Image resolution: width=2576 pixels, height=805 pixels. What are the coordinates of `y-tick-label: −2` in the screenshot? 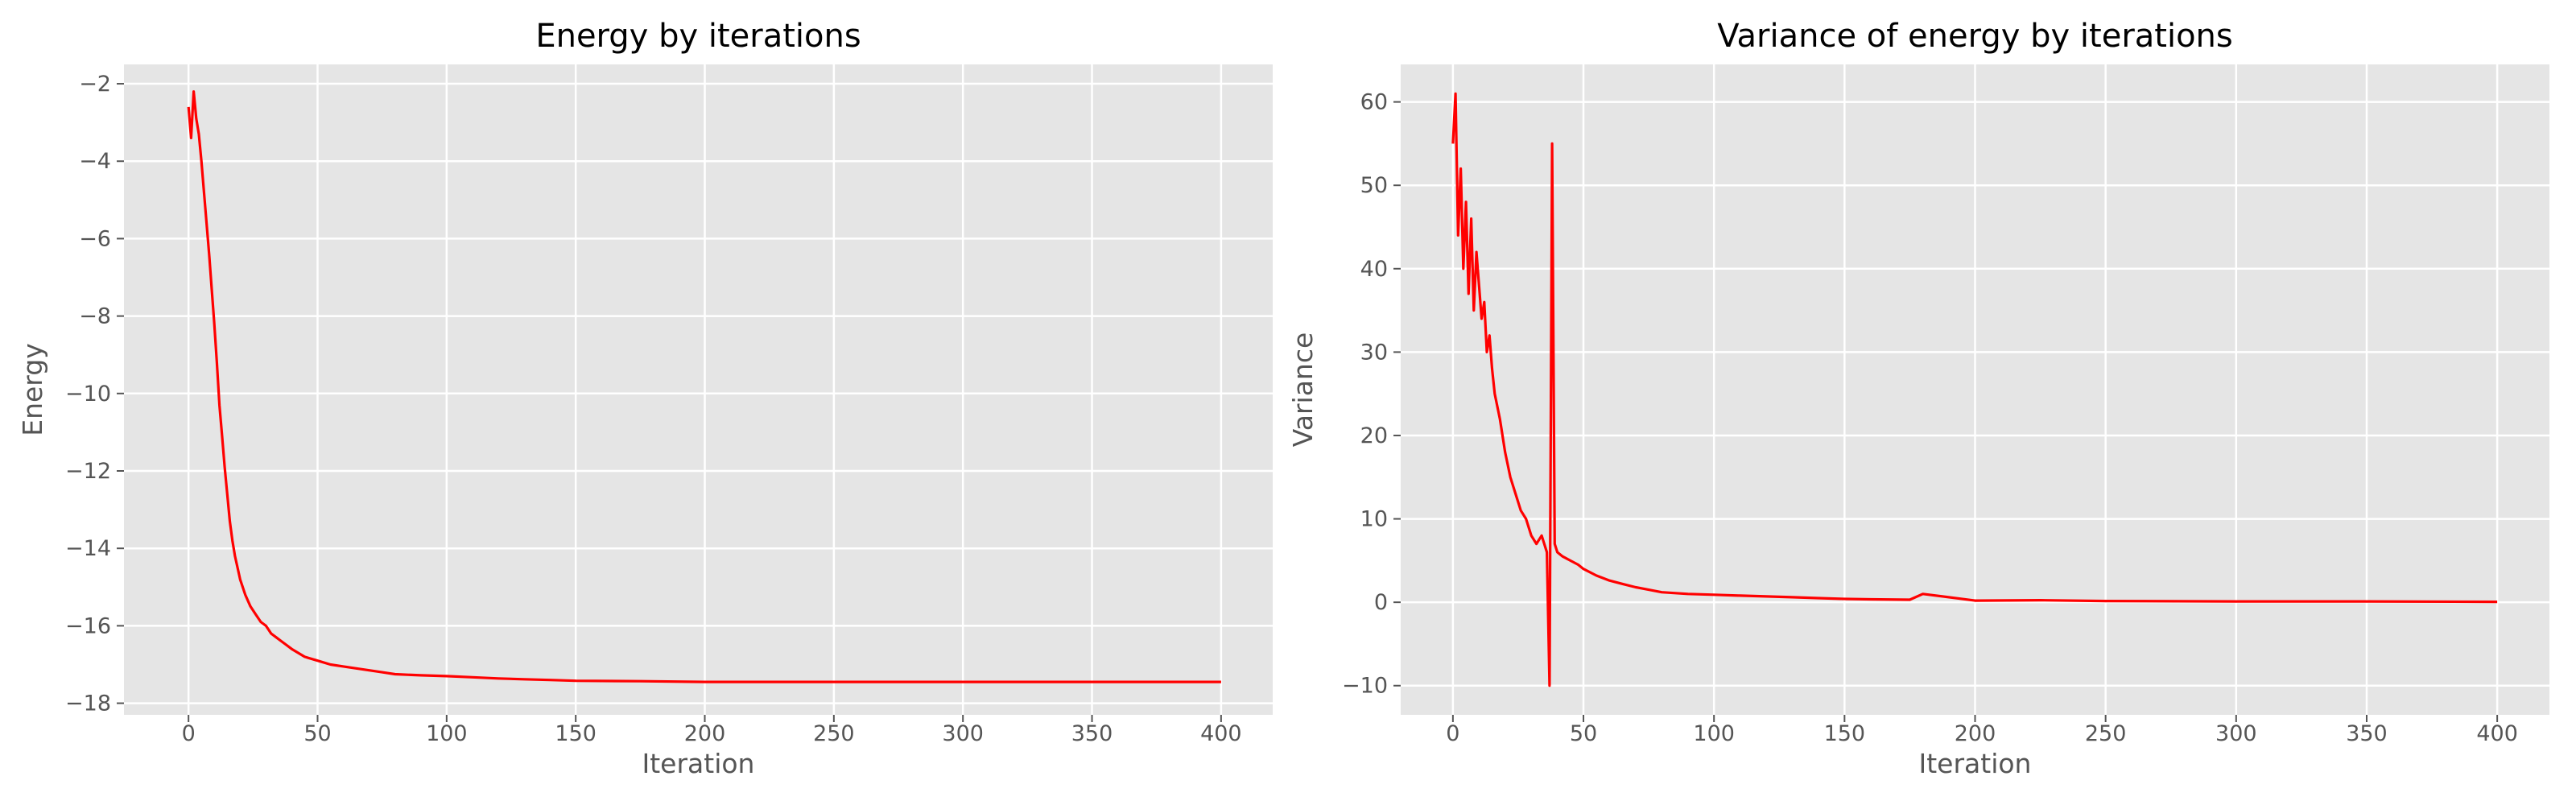 It's located at (95, 84).